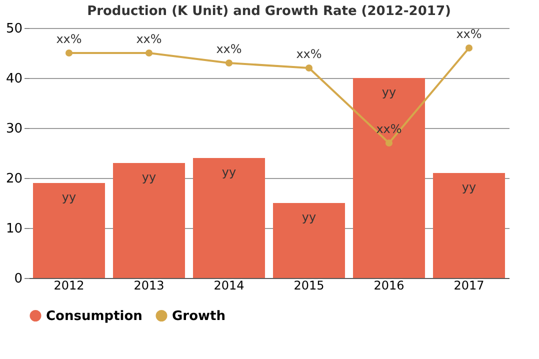  What do you see at coordinates (18, 279) in the screenshot?
I see `y-tick-label: 0` at bounding box center [18, 279].